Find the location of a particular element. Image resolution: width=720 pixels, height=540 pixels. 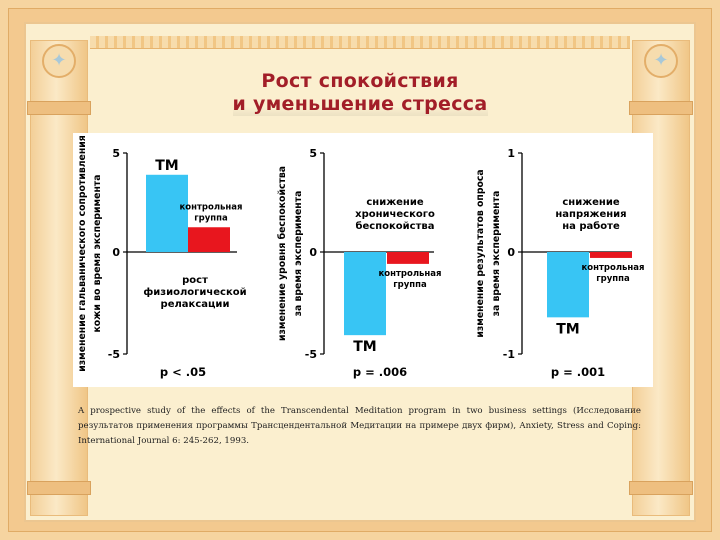

chart-annotation: на работе is located at coordinates (591, 226).